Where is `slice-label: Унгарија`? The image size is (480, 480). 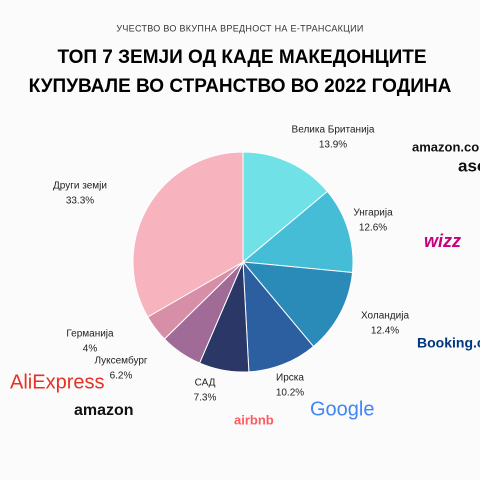
slice-label: Унгарија is located at coordinates (373, 213).